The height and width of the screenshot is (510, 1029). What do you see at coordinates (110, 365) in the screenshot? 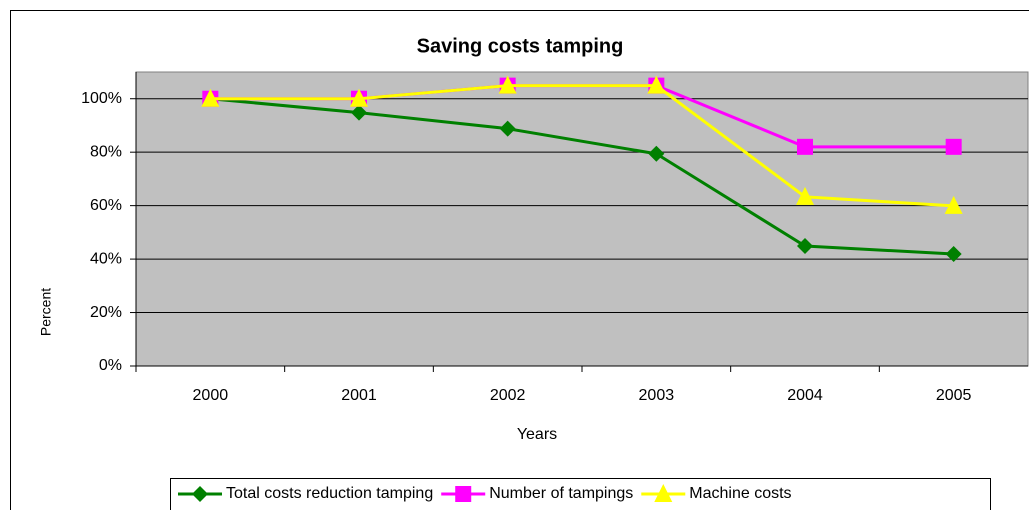
I see `y-tick-label: 0%` at bounding box center [110, 365].